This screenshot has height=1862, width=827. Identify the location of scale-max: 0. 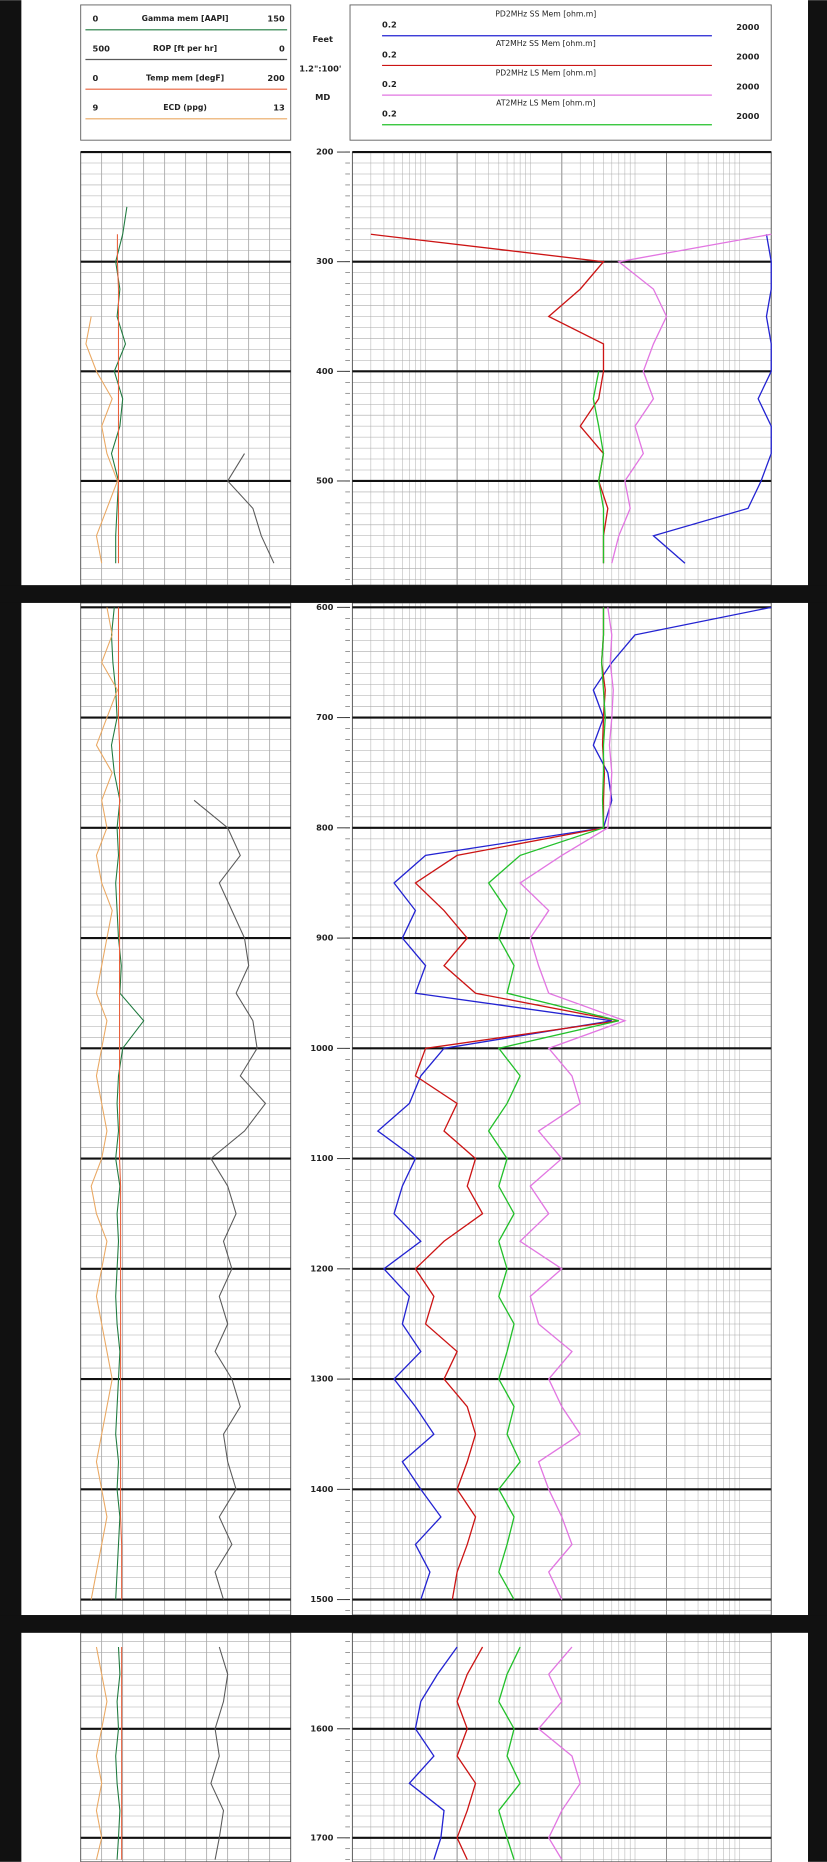
(282, 48).